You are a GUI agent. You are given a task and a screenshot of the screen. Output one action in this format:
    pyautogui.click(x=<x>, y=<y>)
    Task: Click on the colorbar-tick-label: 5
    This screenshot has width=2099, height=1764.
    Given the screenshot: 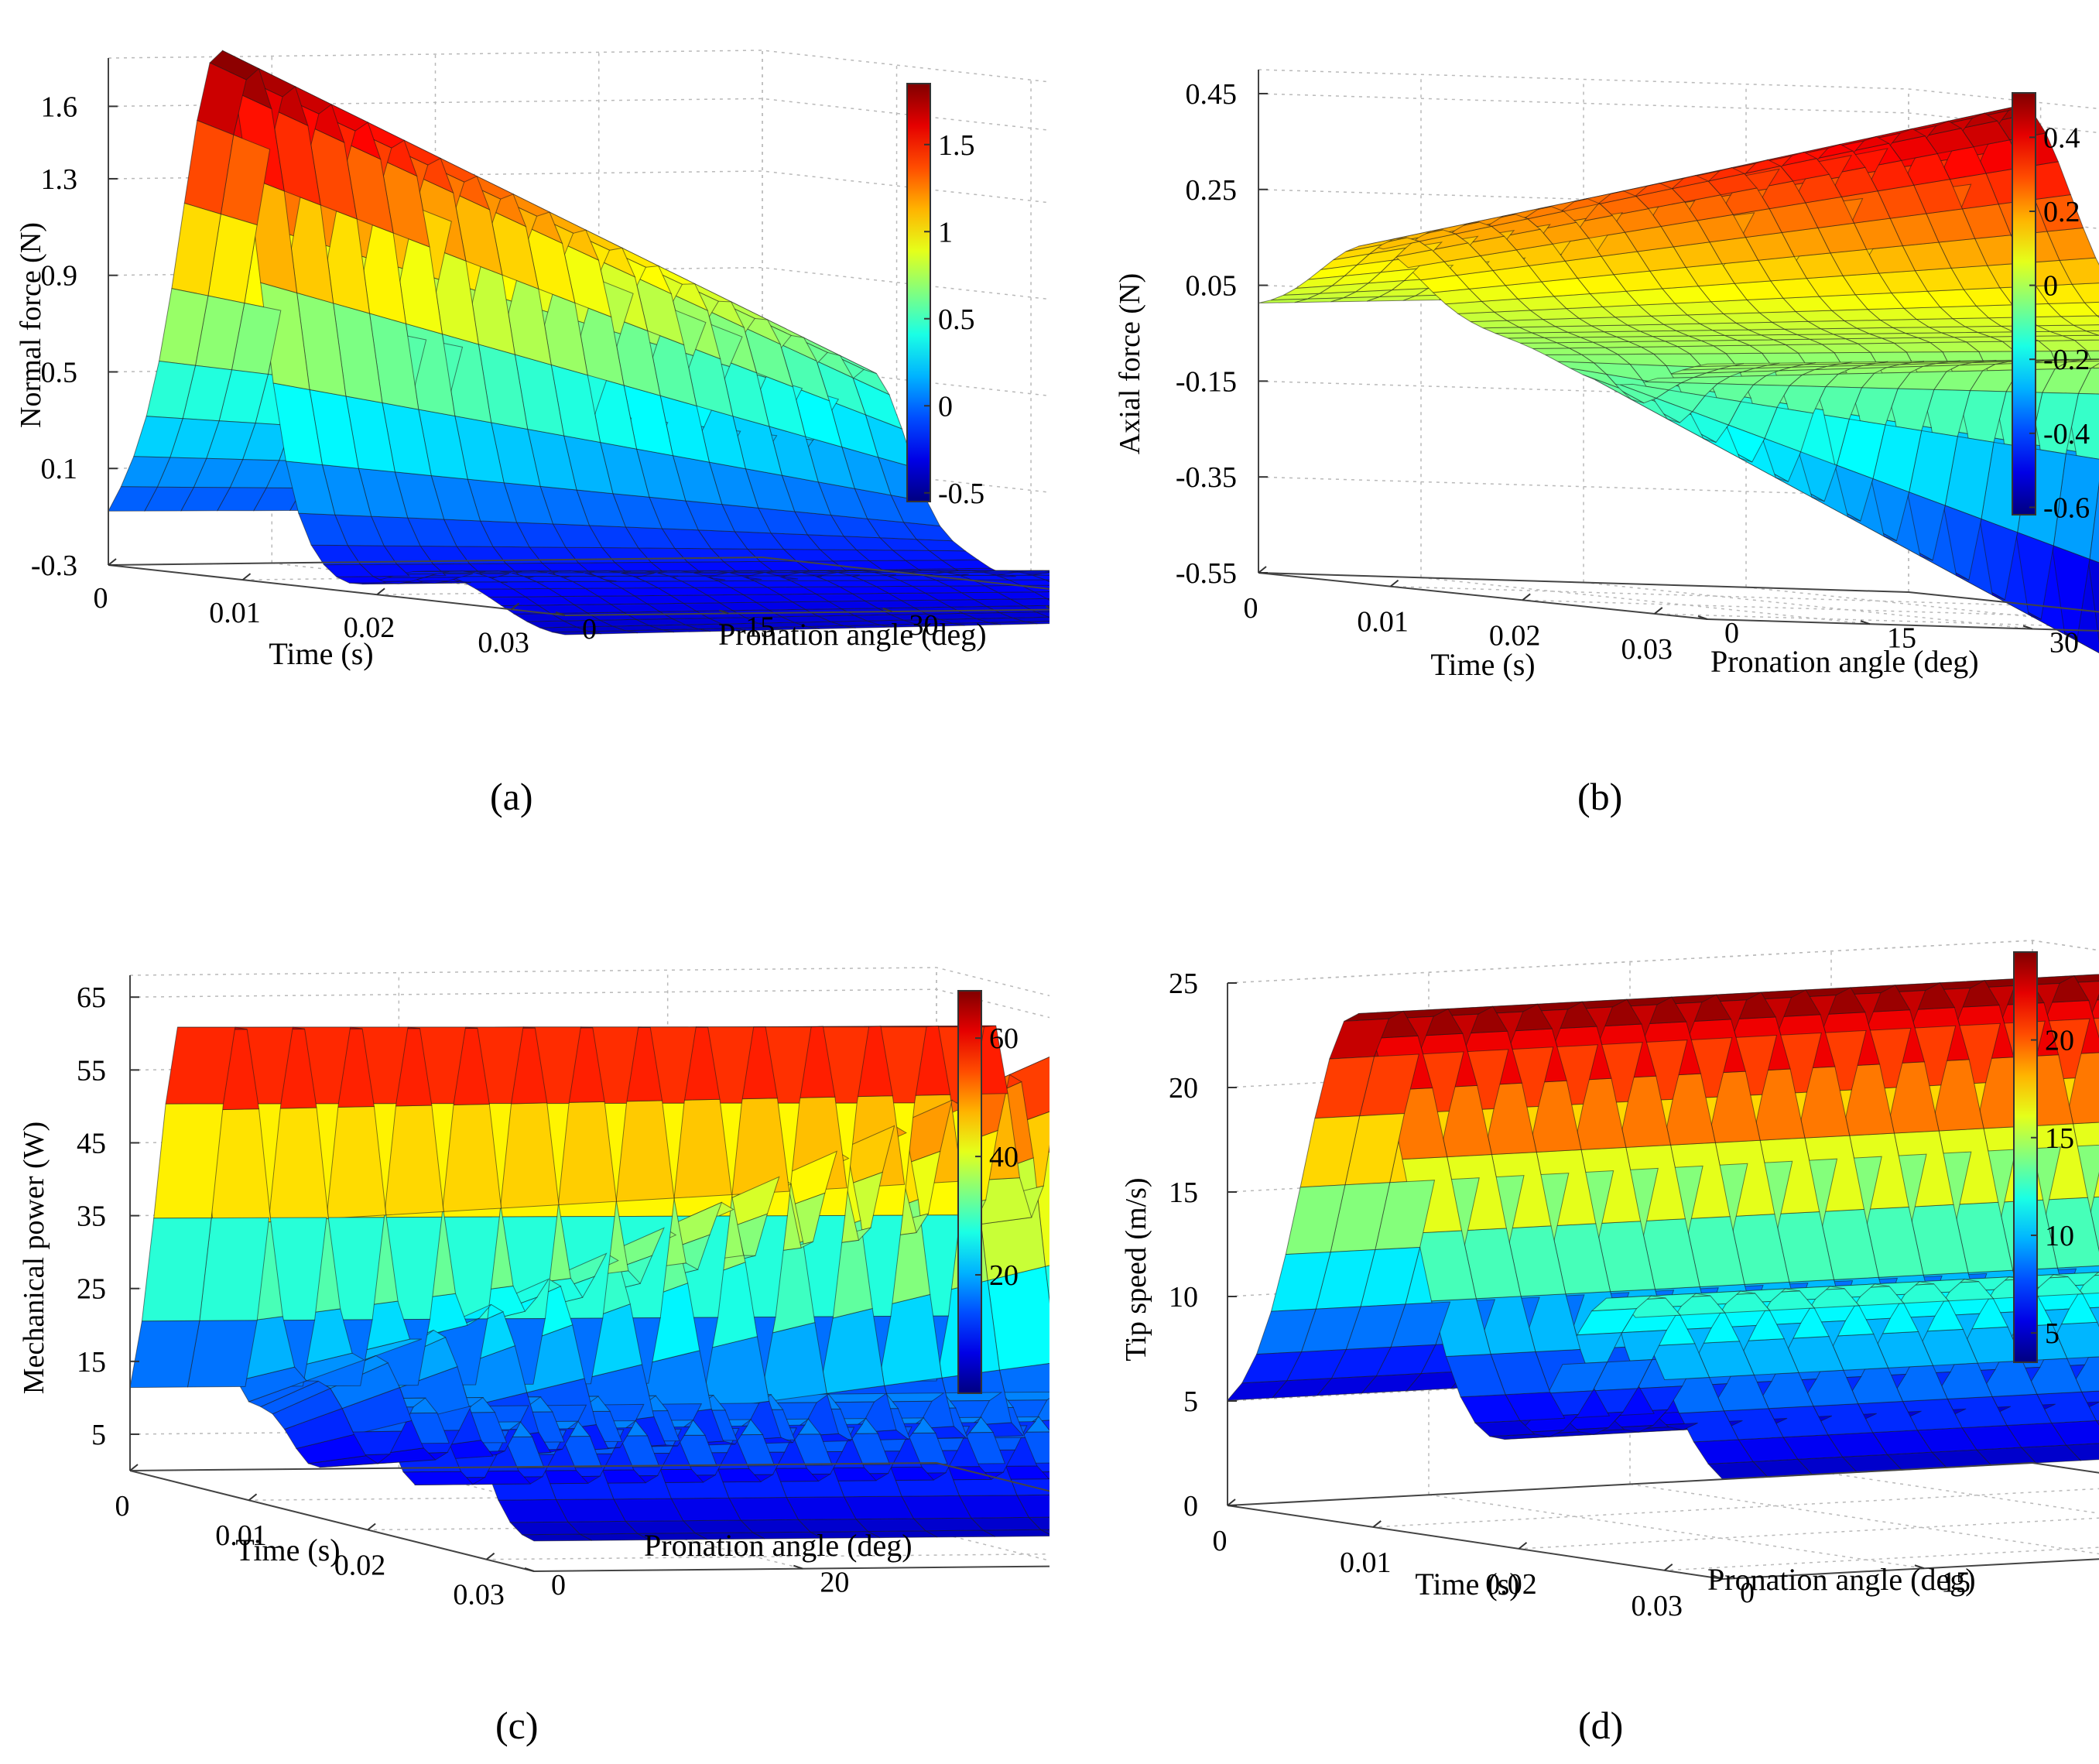 What is the action you would take?
    pyautogui.click(x=2052, y=1333)
    